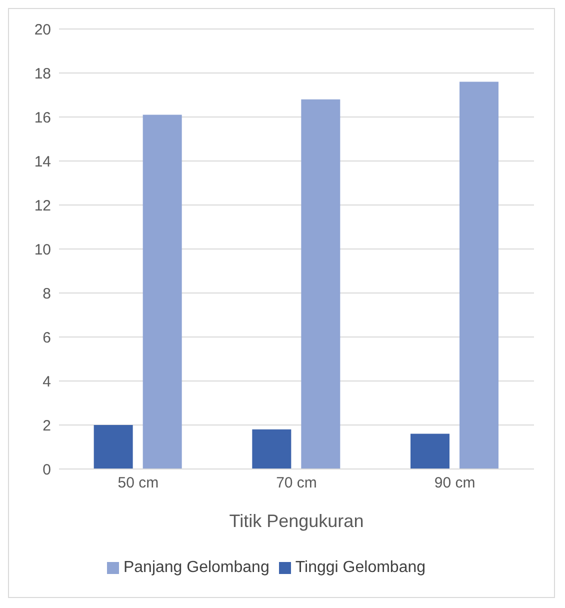 Image resolution: width=565 pixels, height=608 pixels. Describe the element at coordinates (296, 521) in the screenshot. I see `x-axis-title: Titik Pengukuran` at that location.